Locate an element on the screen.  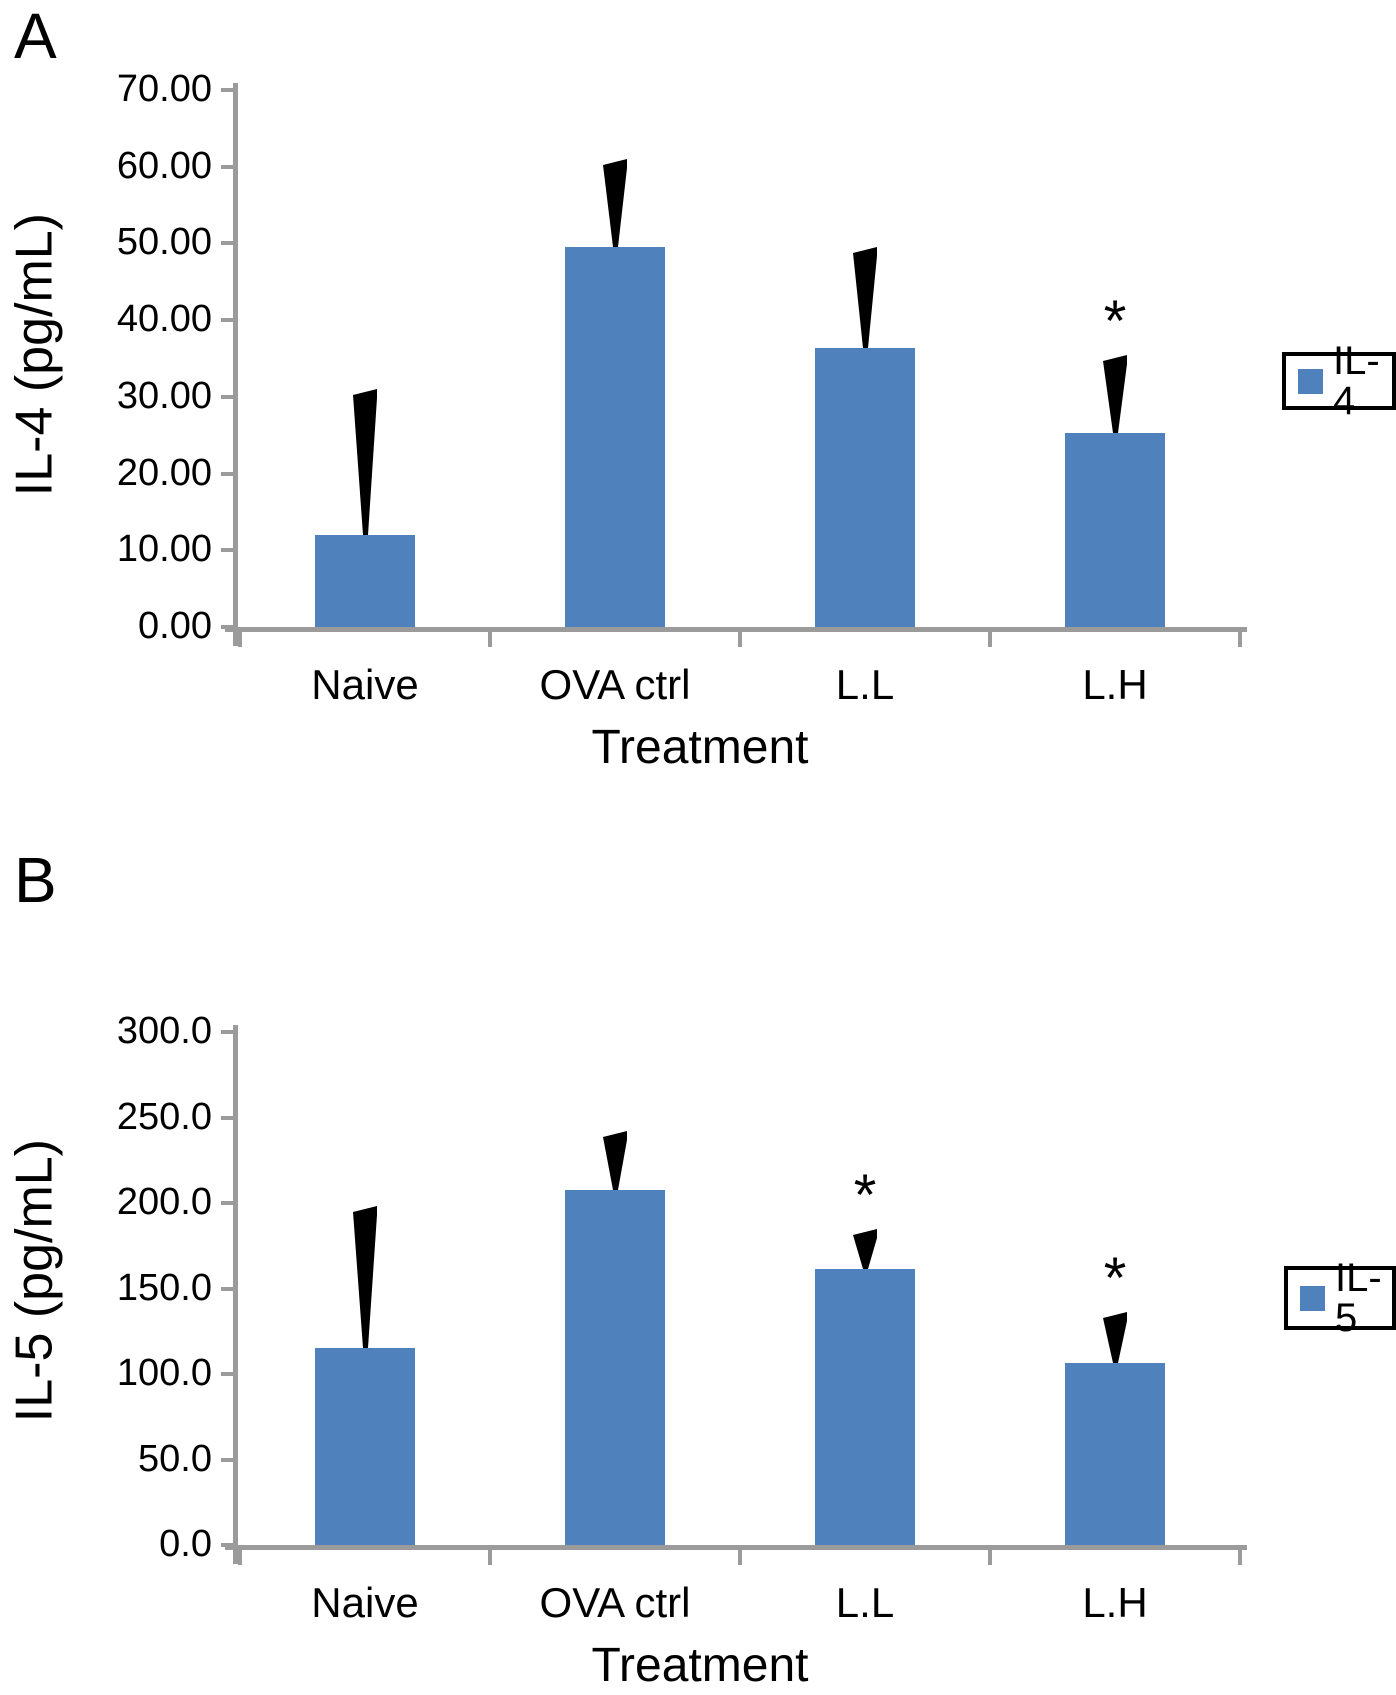
y-tick-label: 150.0 is located at coordinates (164, 1288).